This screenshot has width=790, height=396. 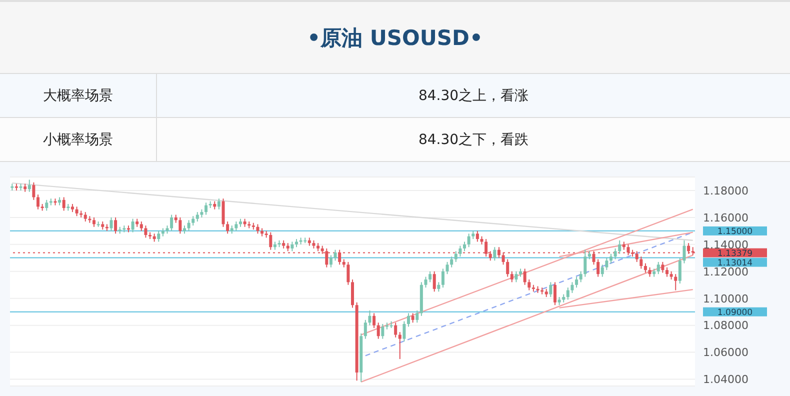 I want to click on y-tick-label: 1.06000, so click(x=725, y=353).